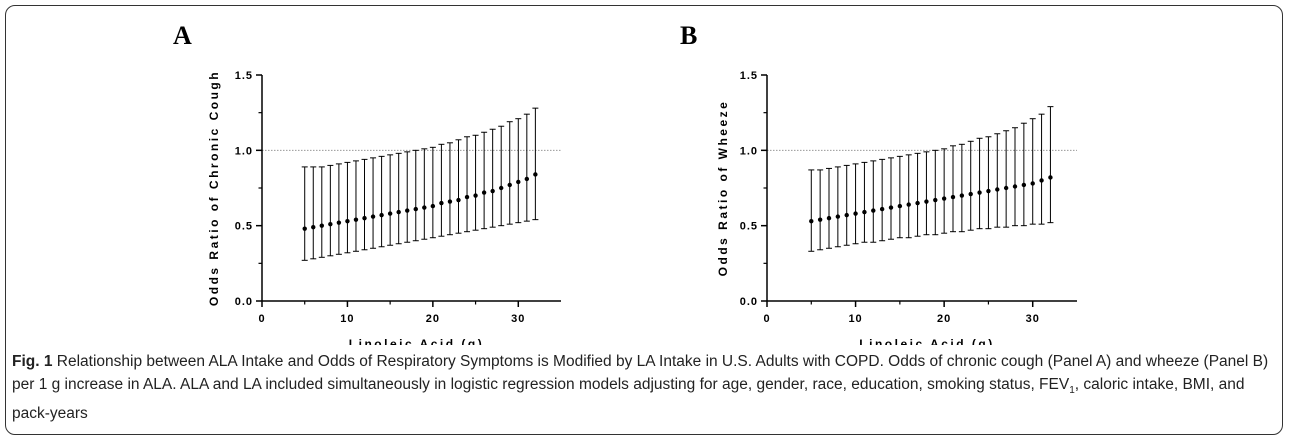 The height and width of the screenshot is (442, 1290). What do you see at coordinates (32, 361) in the screenshot?
I see `caption-label: Fig. 1` at bounding box center [32, 361].